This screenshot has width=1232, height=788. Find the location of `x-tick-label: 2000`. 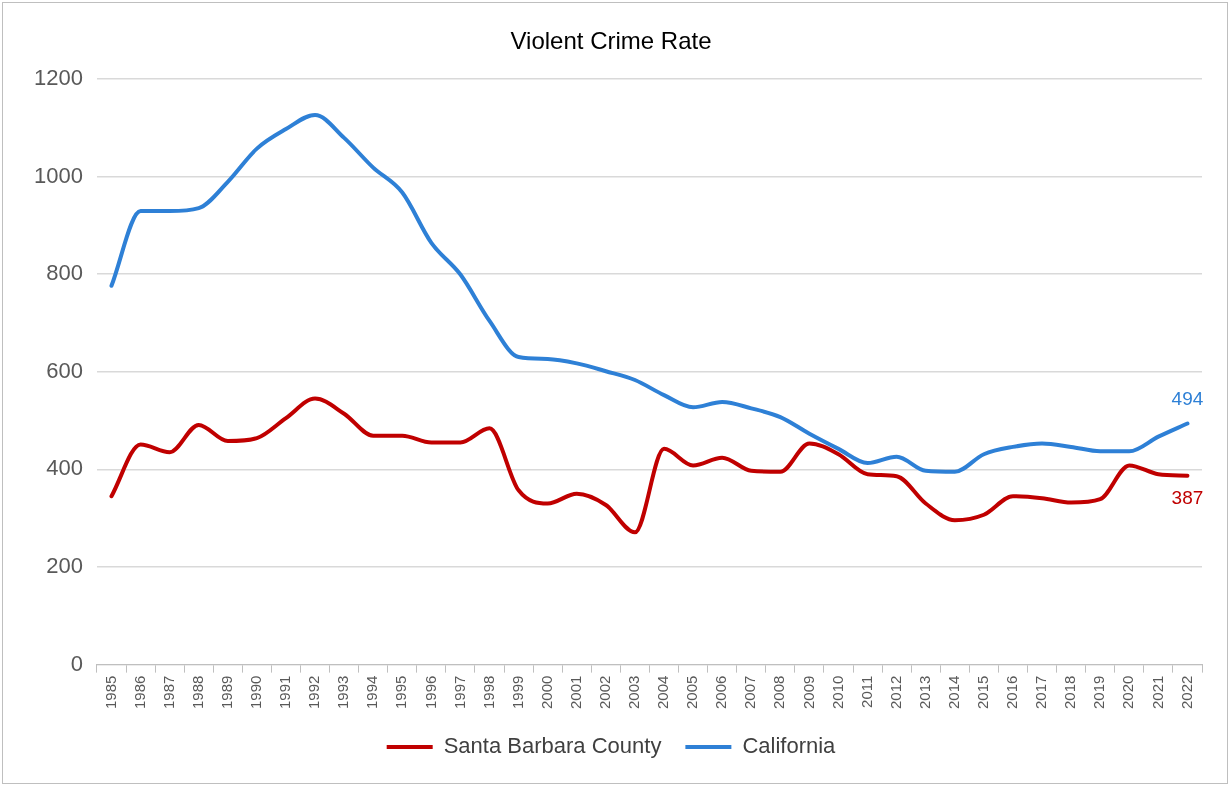

x-tick-label: 2000 is located at coordinates (546, 692).